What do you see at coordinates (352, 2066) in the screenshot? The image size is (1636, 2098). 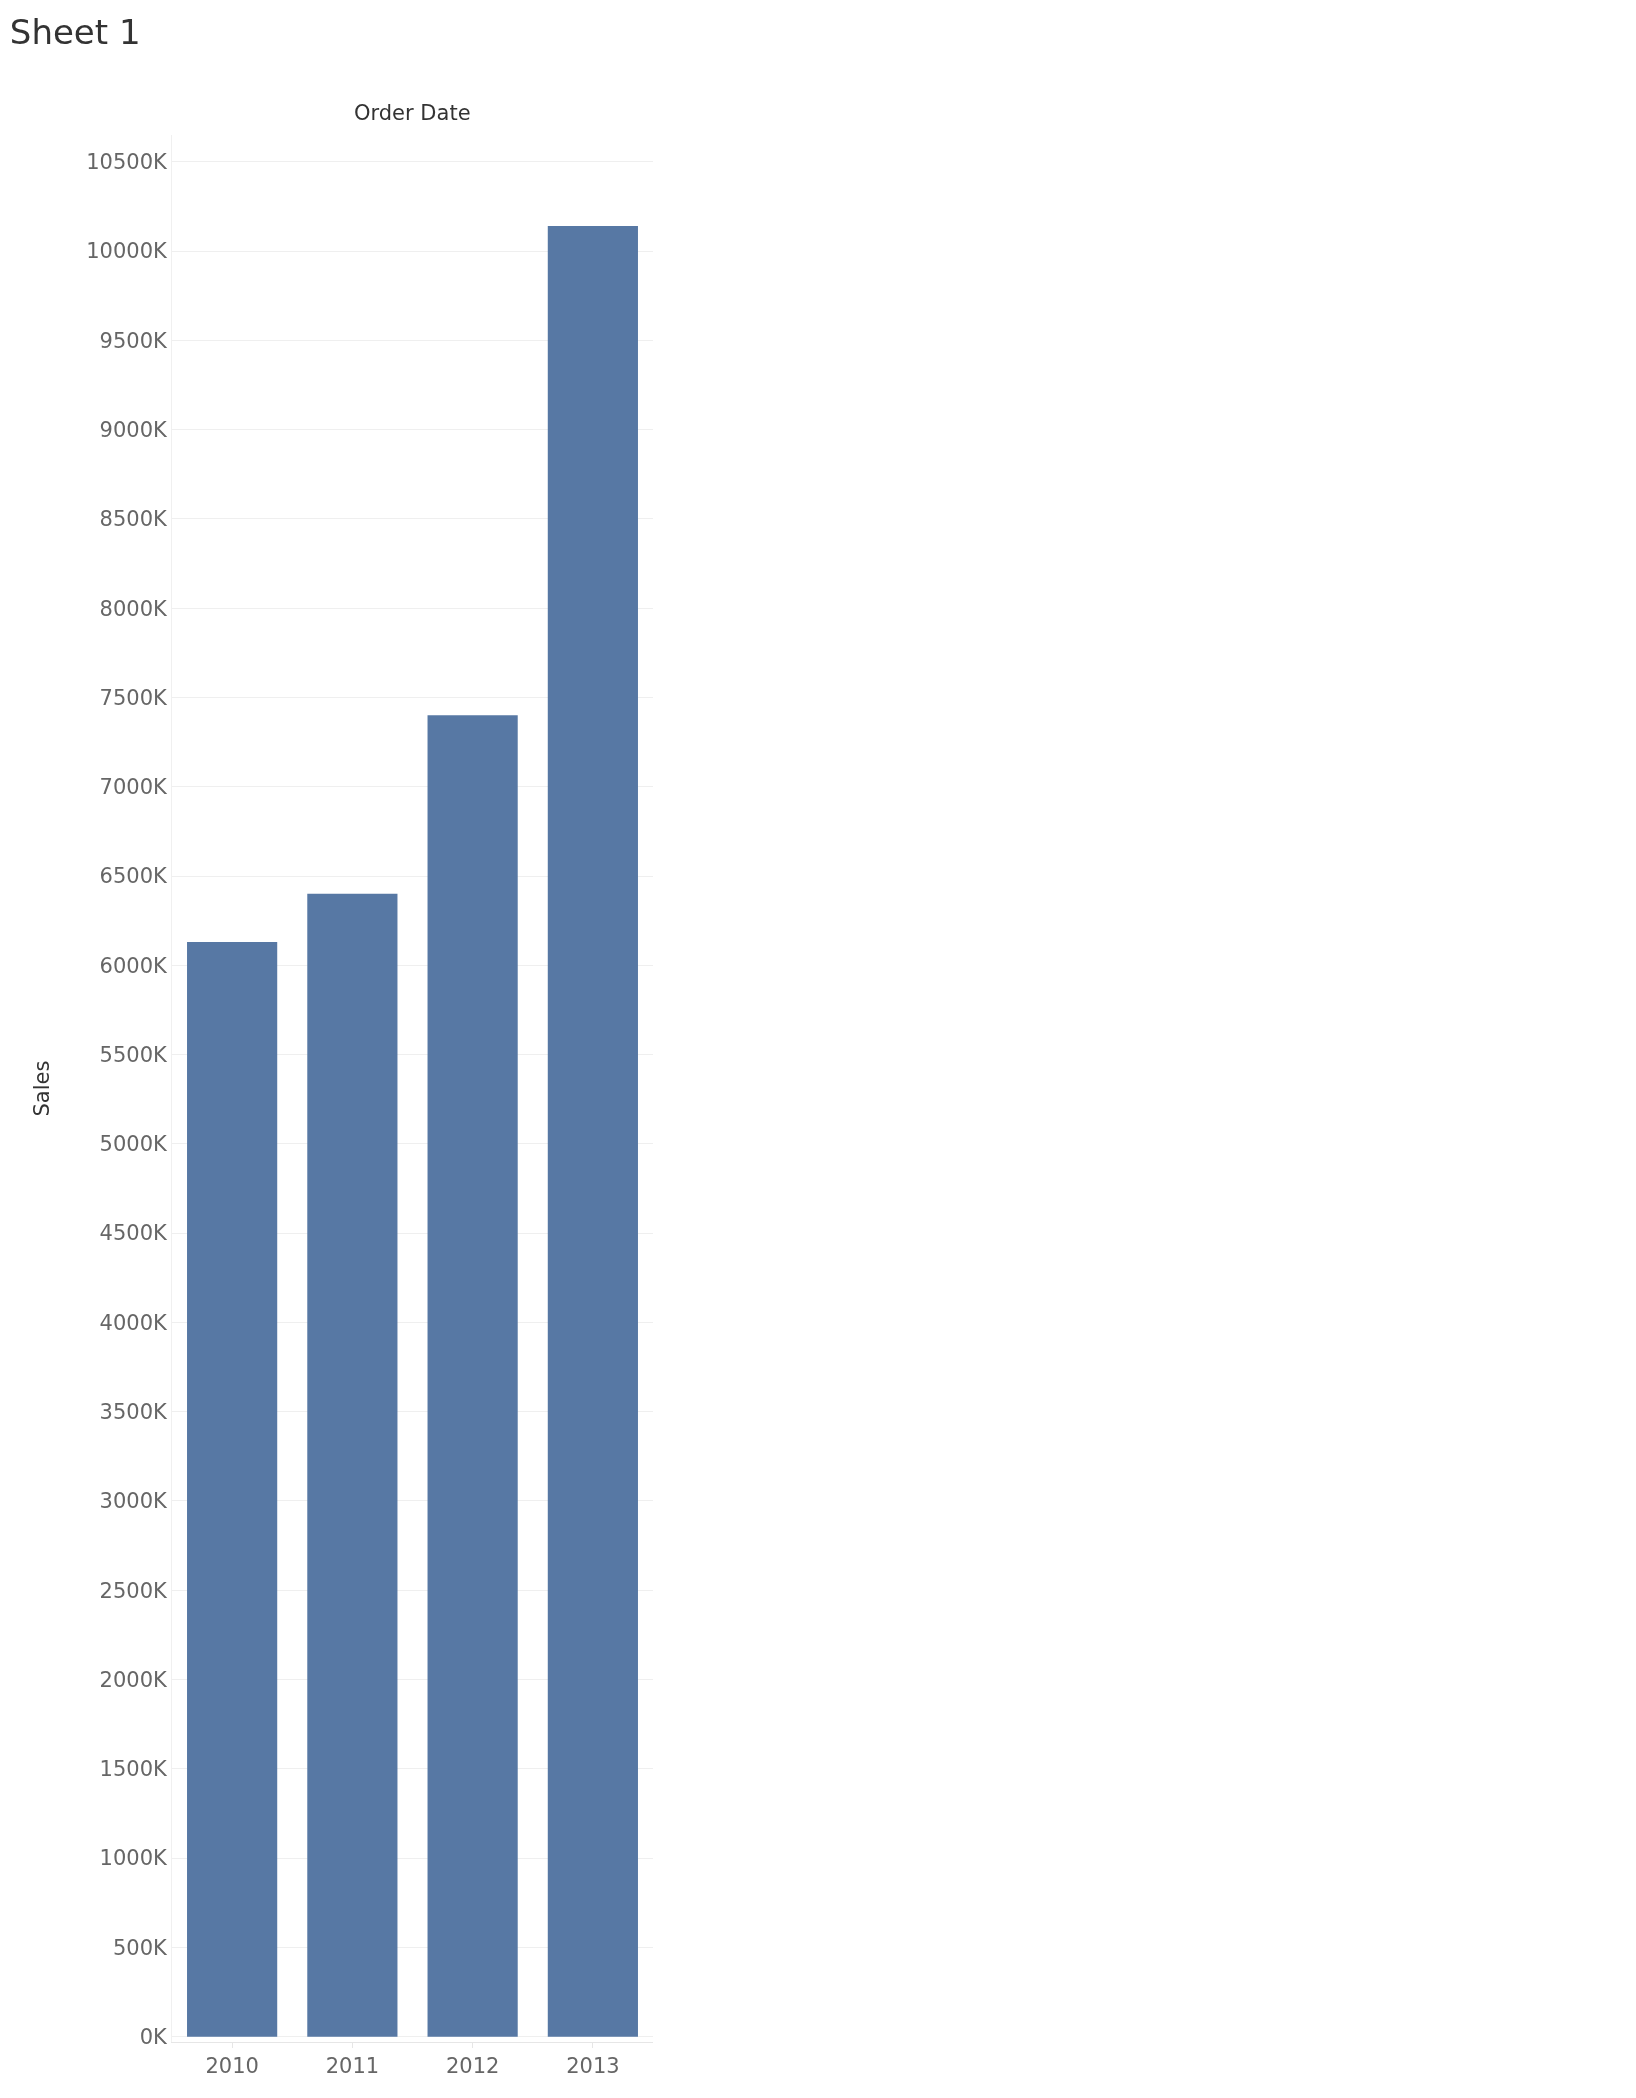 I see `x-tick-label: 2011` at bounding box center [352, 2066].